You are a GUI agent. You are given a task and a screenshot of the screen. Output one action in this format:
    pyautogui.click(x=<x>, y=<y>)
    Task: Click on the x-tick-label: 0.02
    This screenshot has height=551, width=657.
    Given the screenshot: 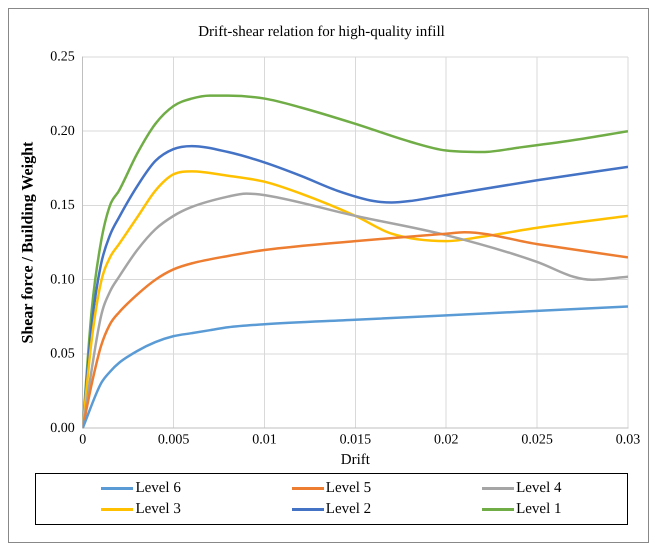 What is the action you would take?
    pyautogui.click(x=446, y=440)
    